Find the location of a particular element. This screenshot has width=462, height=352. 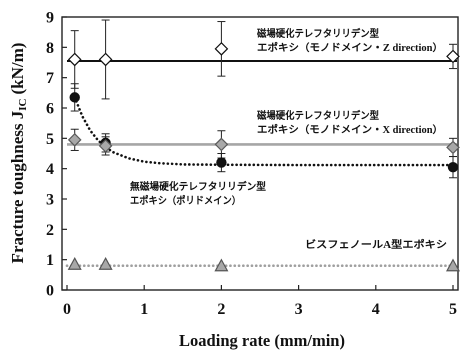

label-x-direction-line2: エポキシ（モノドメイン・X direction） is located at coordinates (350, 129).